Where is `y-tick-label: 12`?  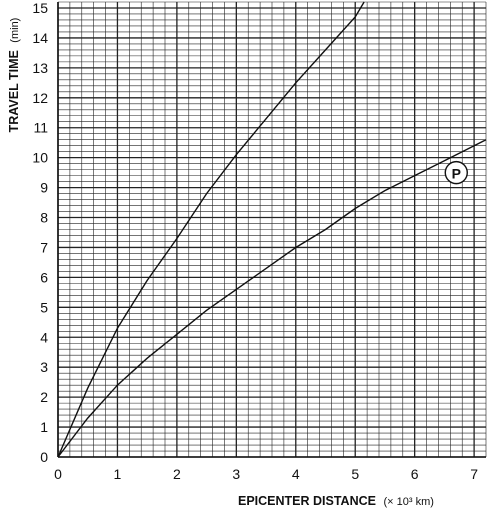 y-tick-label: 12 is located at coordinates (40, 98).